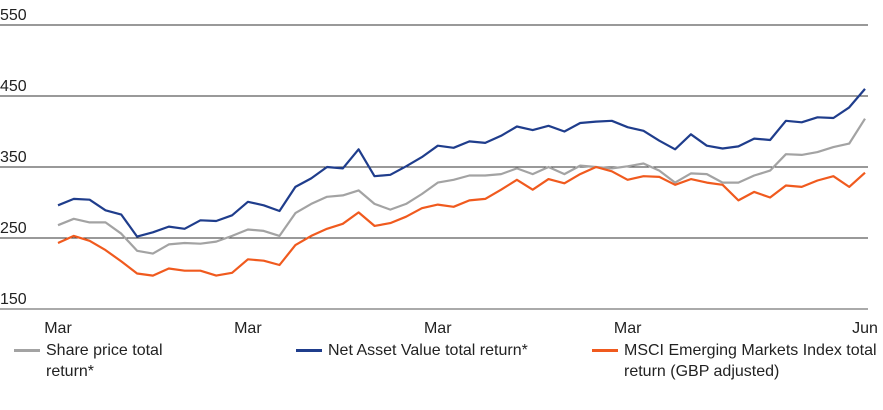 The height and width of the screenshot is (410, 883). I want to click on x-tick-label: Mar16, so click(248, 330).